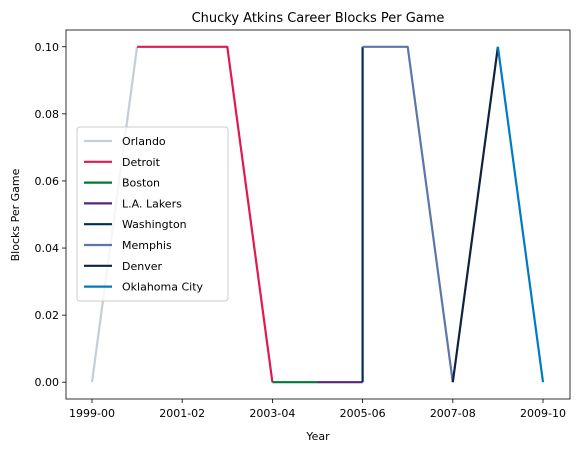 The height and width of the screenshot is (453, 582). Describe the element at coordinates (520, 214) in the screenshot. I see `series-line-oklahoma-city` at that location.